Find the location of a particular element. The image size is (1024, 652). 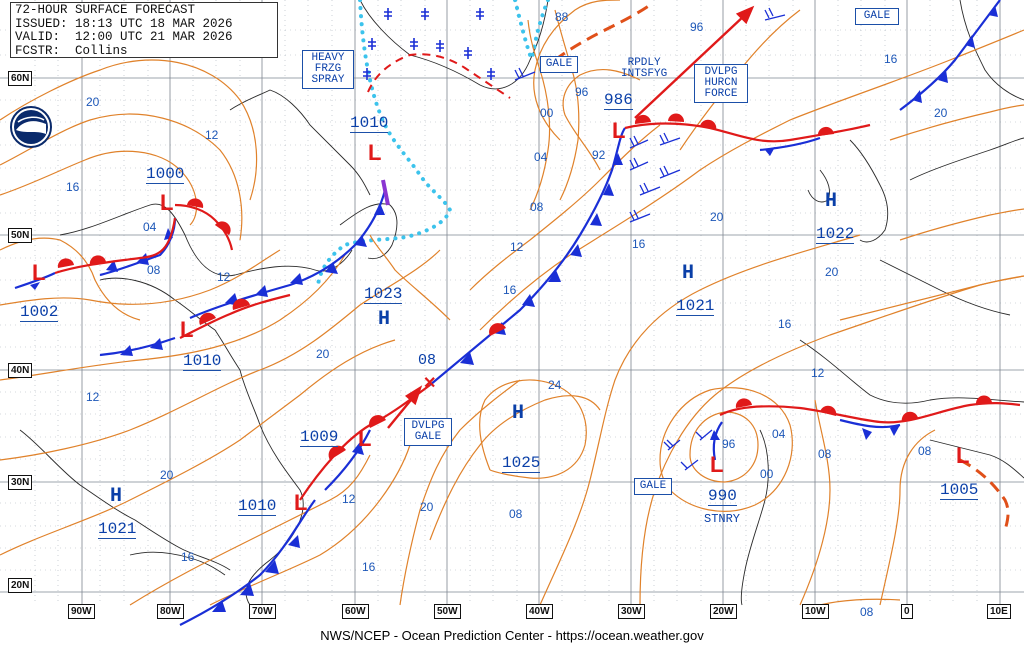

hurricane-force-box: DVLPG HURCN FORCE is located at coordinates (721, 83).